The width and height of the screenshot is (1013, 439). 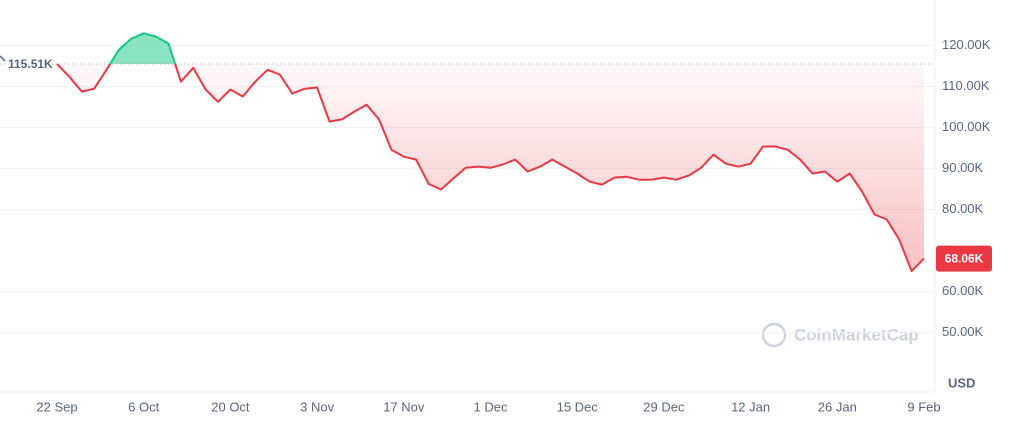 I want to click on last-price-badge, so click(x=964, y=258).